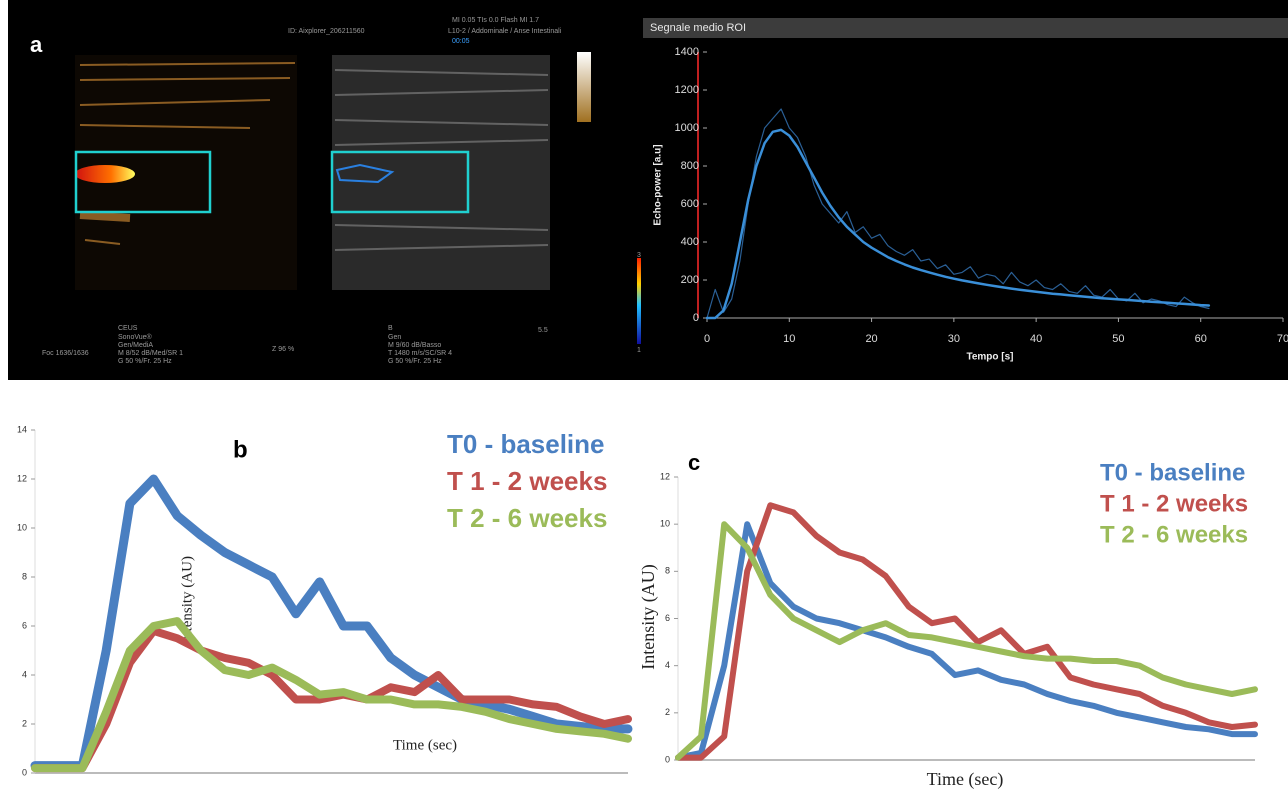  What do you see at coordinates (1201, 339) in the screenshot?
I see `x-tick-label: 60` at bounding box center [1201, 339].